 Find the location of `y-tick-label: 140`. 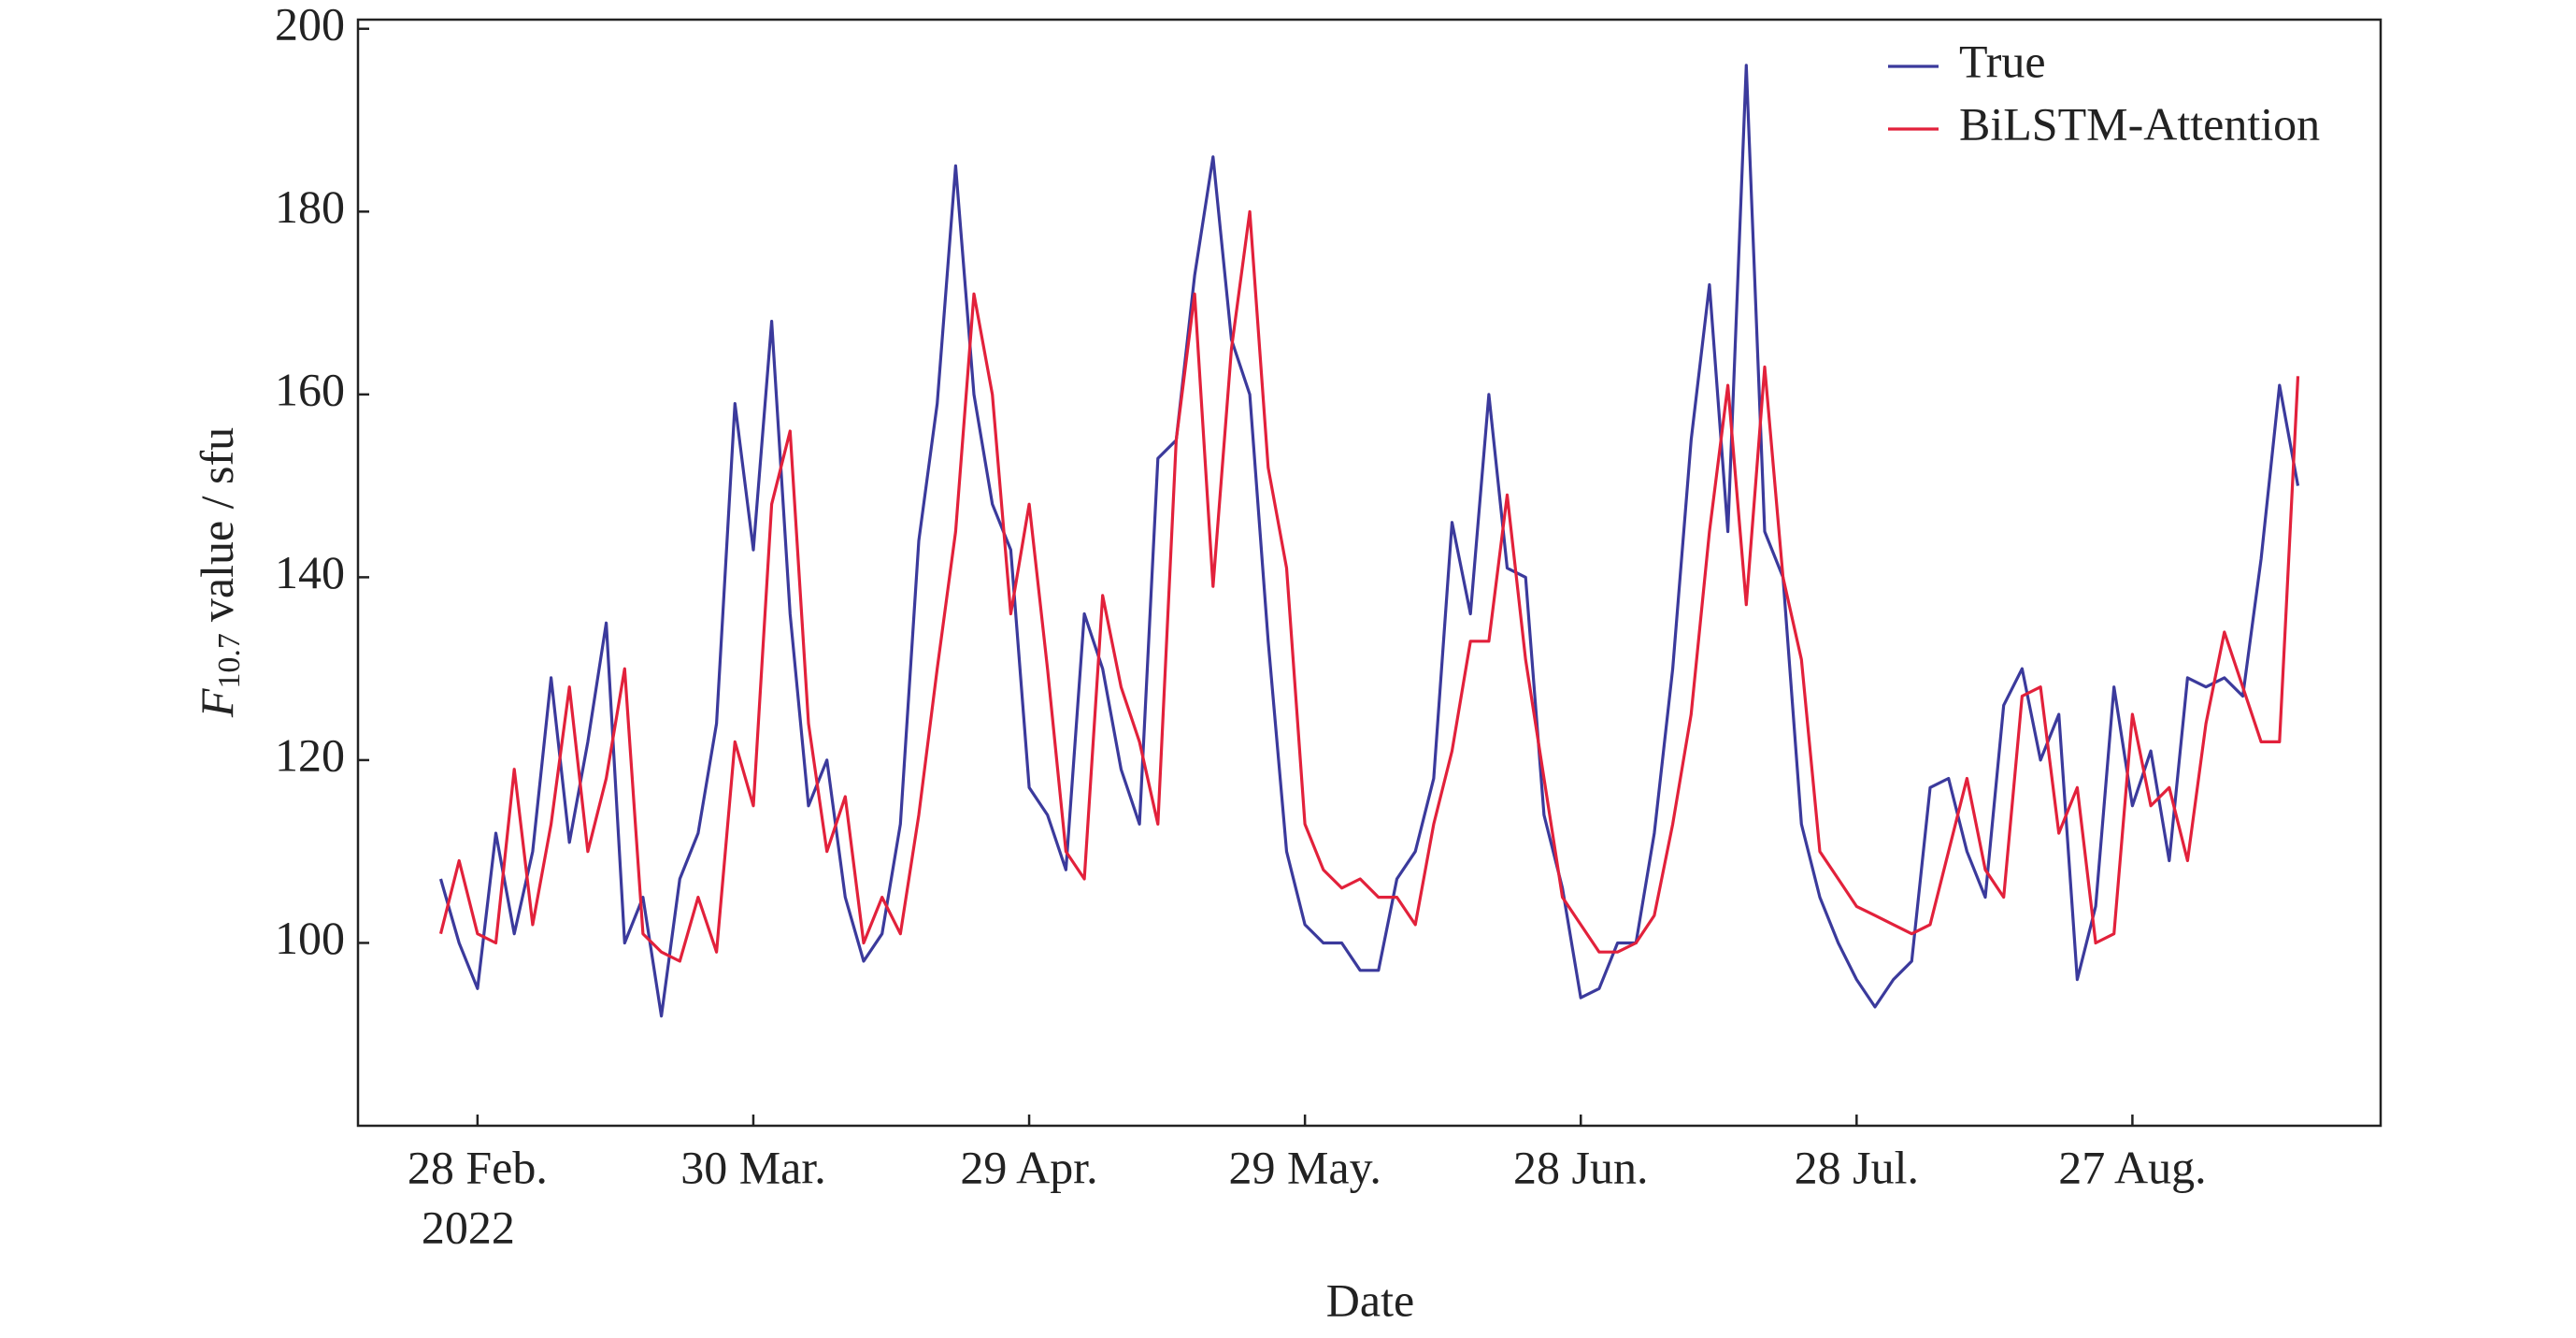

y-tick-label: 140 is located at coordinates (310, 572).